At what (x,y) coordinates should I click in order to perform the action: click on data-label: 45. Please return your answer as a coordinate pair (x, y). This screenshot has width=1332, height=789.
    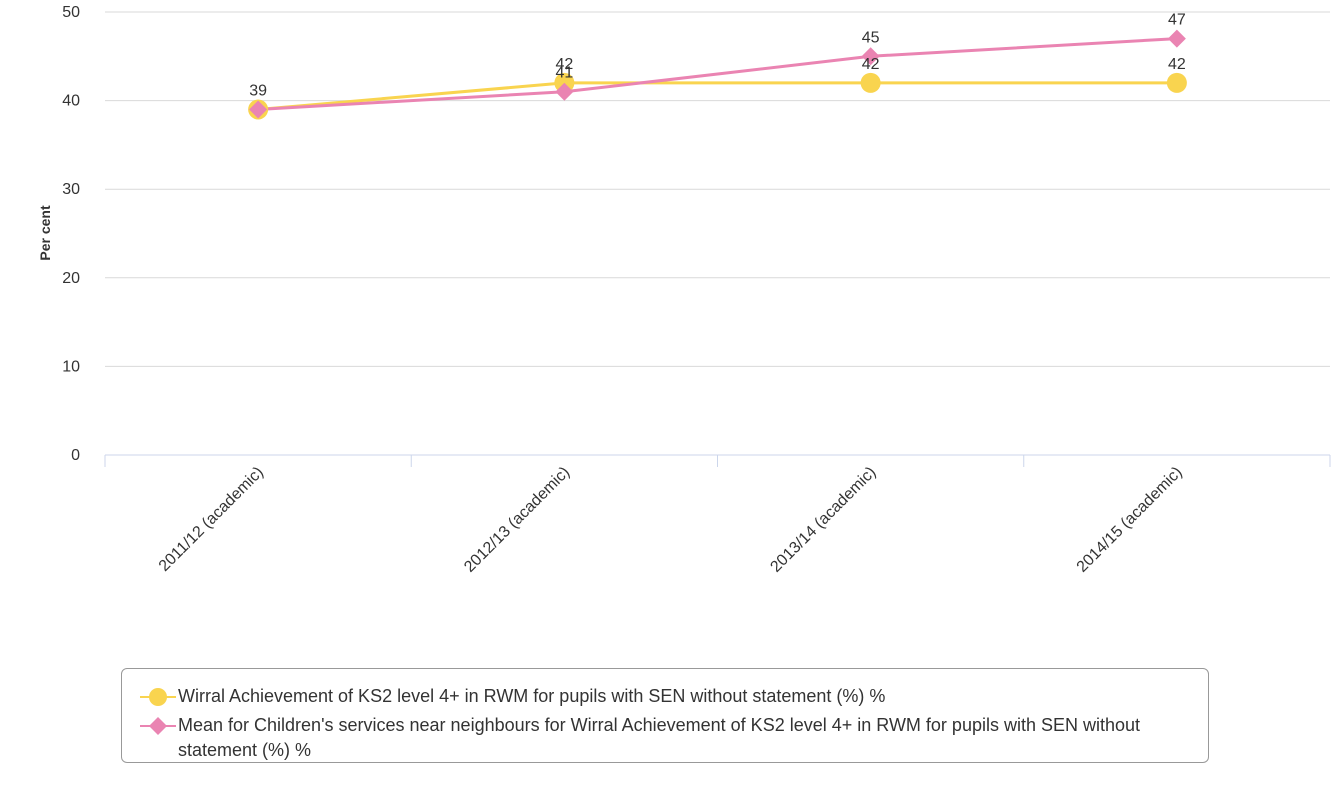
    Looking at the image, I should click on (871, 37).